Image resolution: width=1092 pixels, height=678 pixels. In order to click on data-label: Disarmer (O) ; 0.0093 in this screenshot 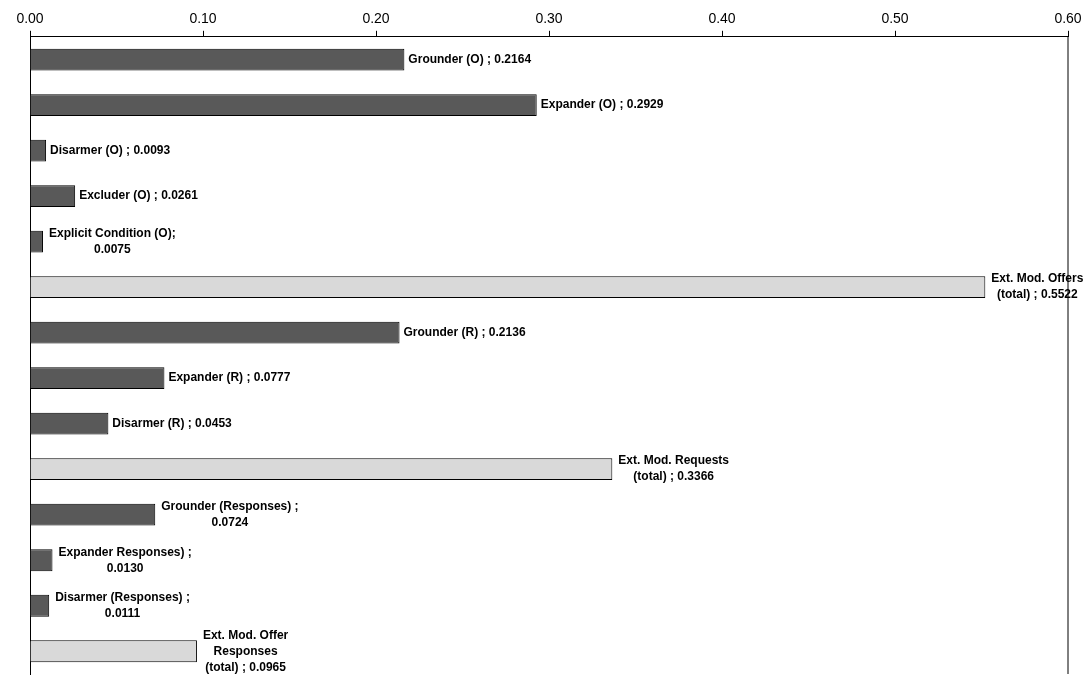, I will do `click(110, 149)`.